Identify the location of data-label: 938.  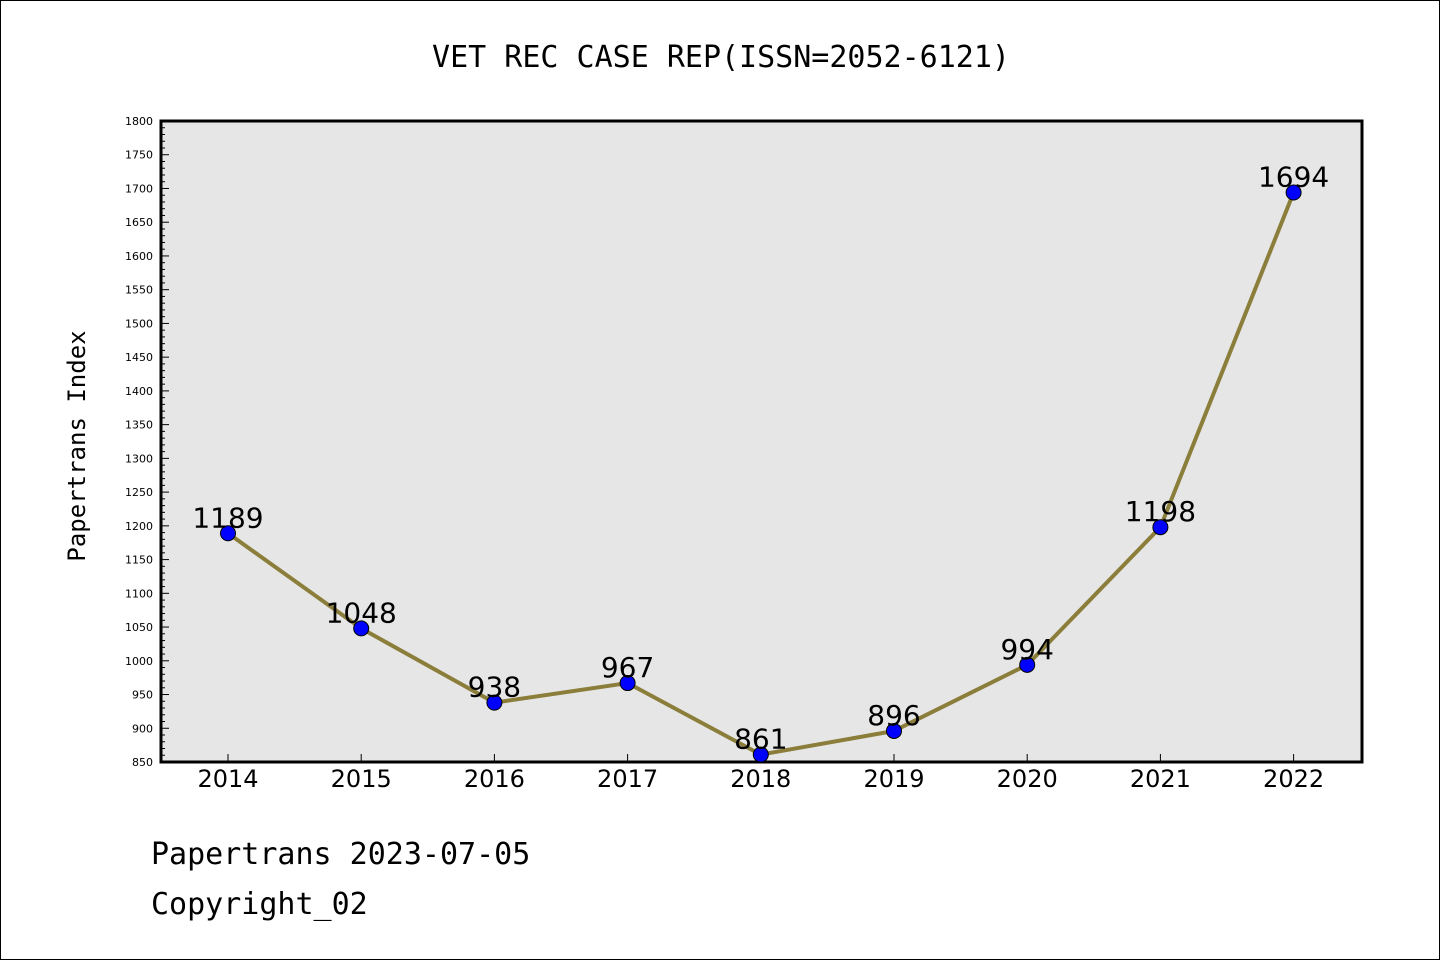
(494, 687).